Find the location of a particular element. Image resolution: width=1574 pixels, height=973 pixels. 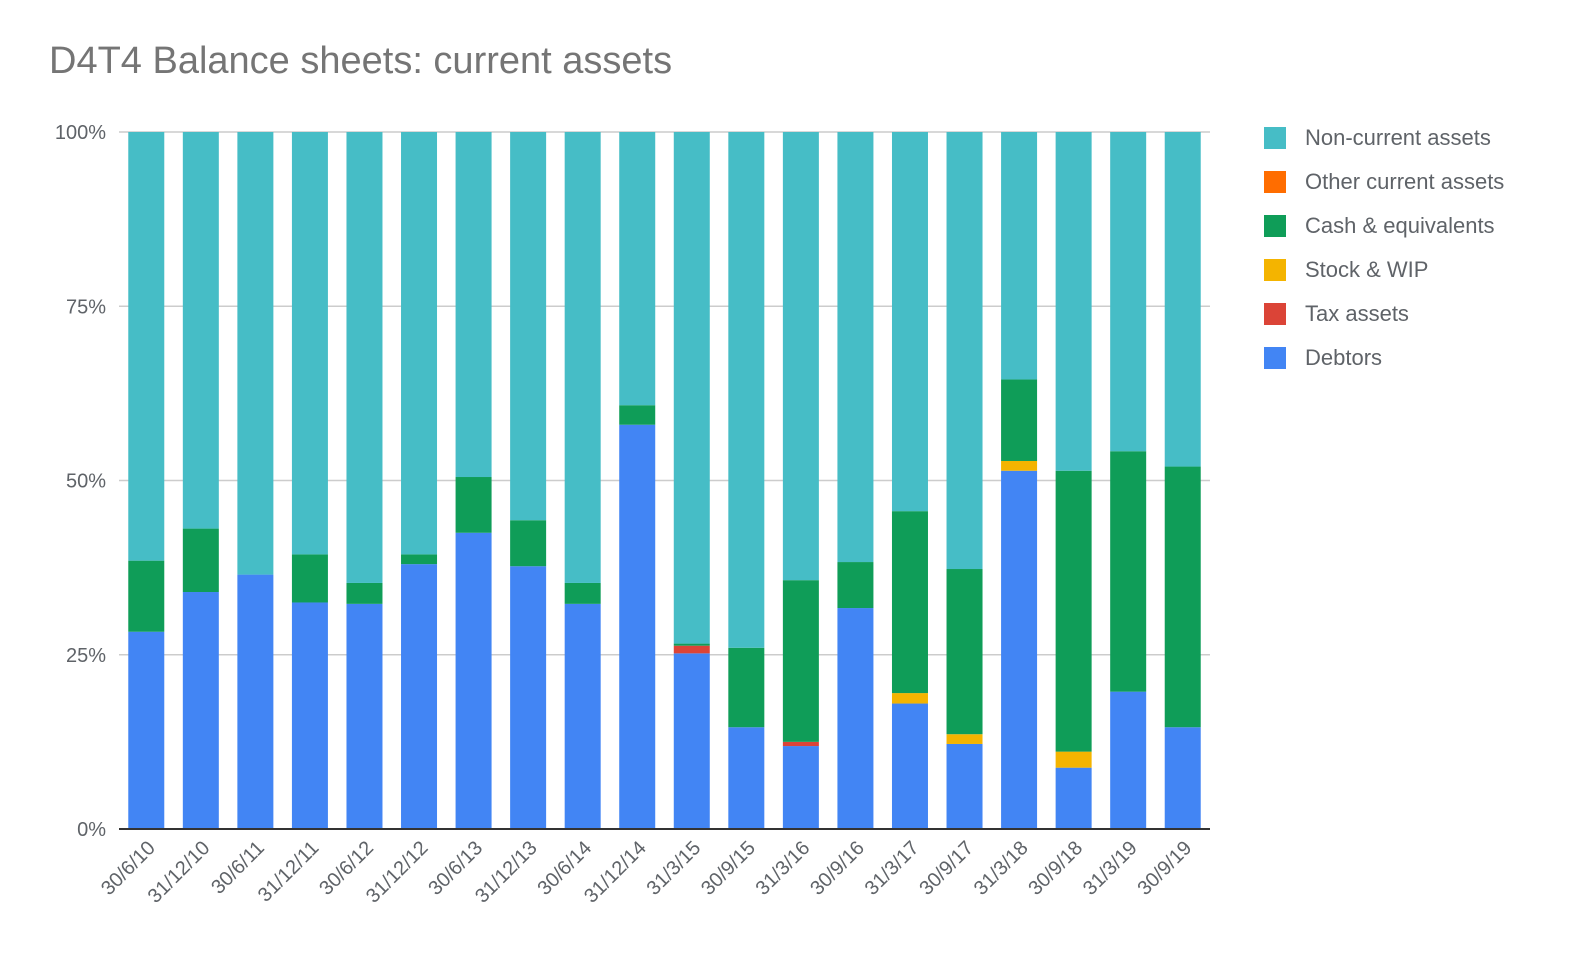

y-tick-label: 25% is located at coordinates (86, 656).